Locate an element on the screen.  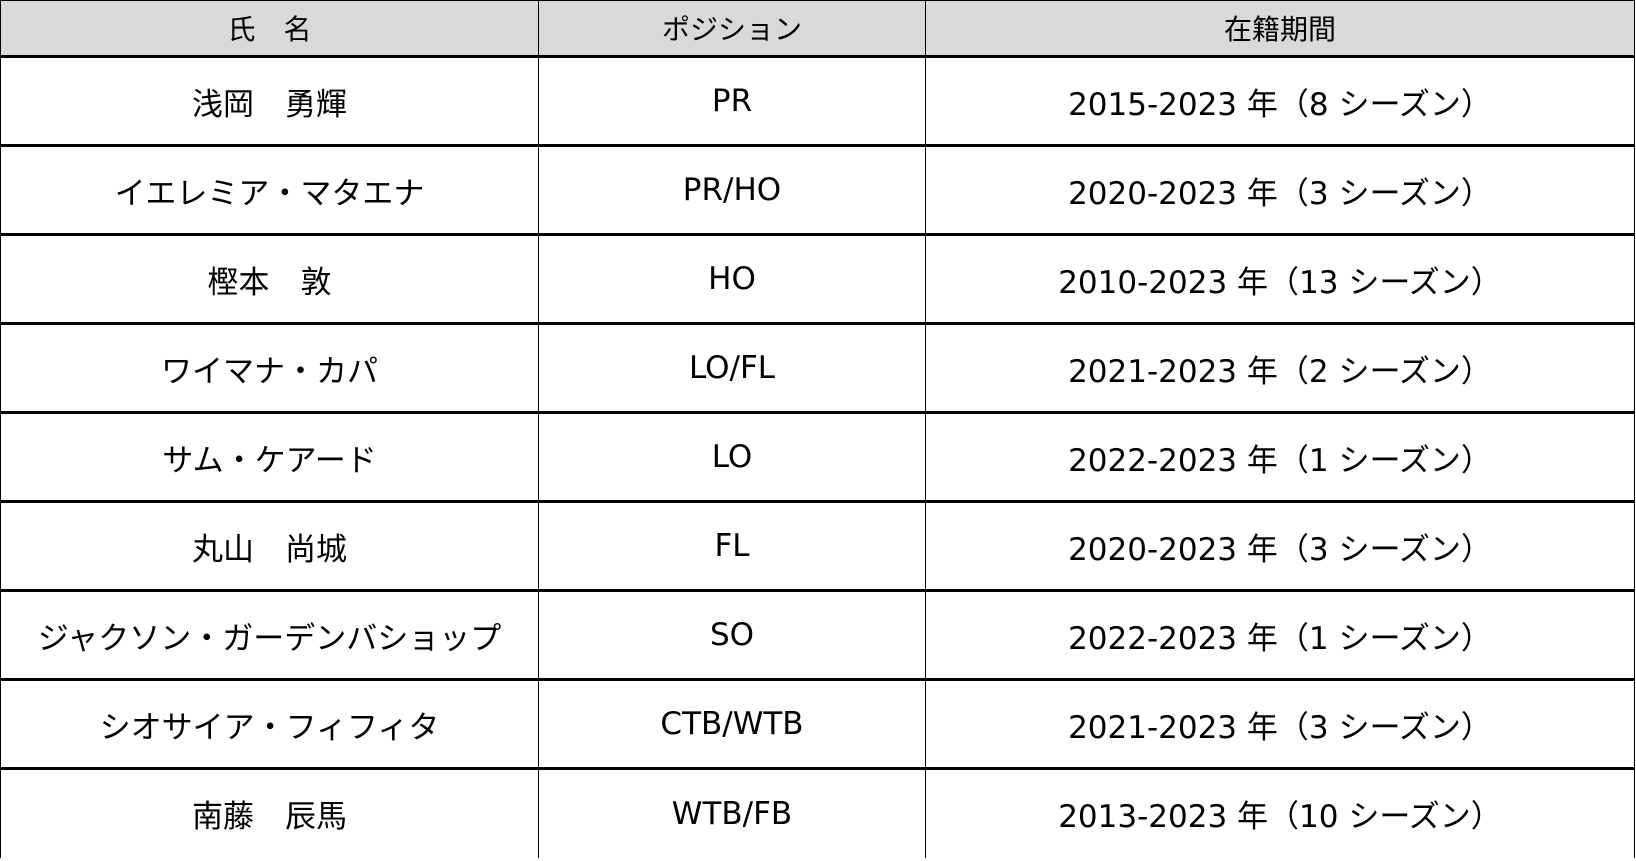
cell-position: PR/HO is located at coordinates (732, 190).